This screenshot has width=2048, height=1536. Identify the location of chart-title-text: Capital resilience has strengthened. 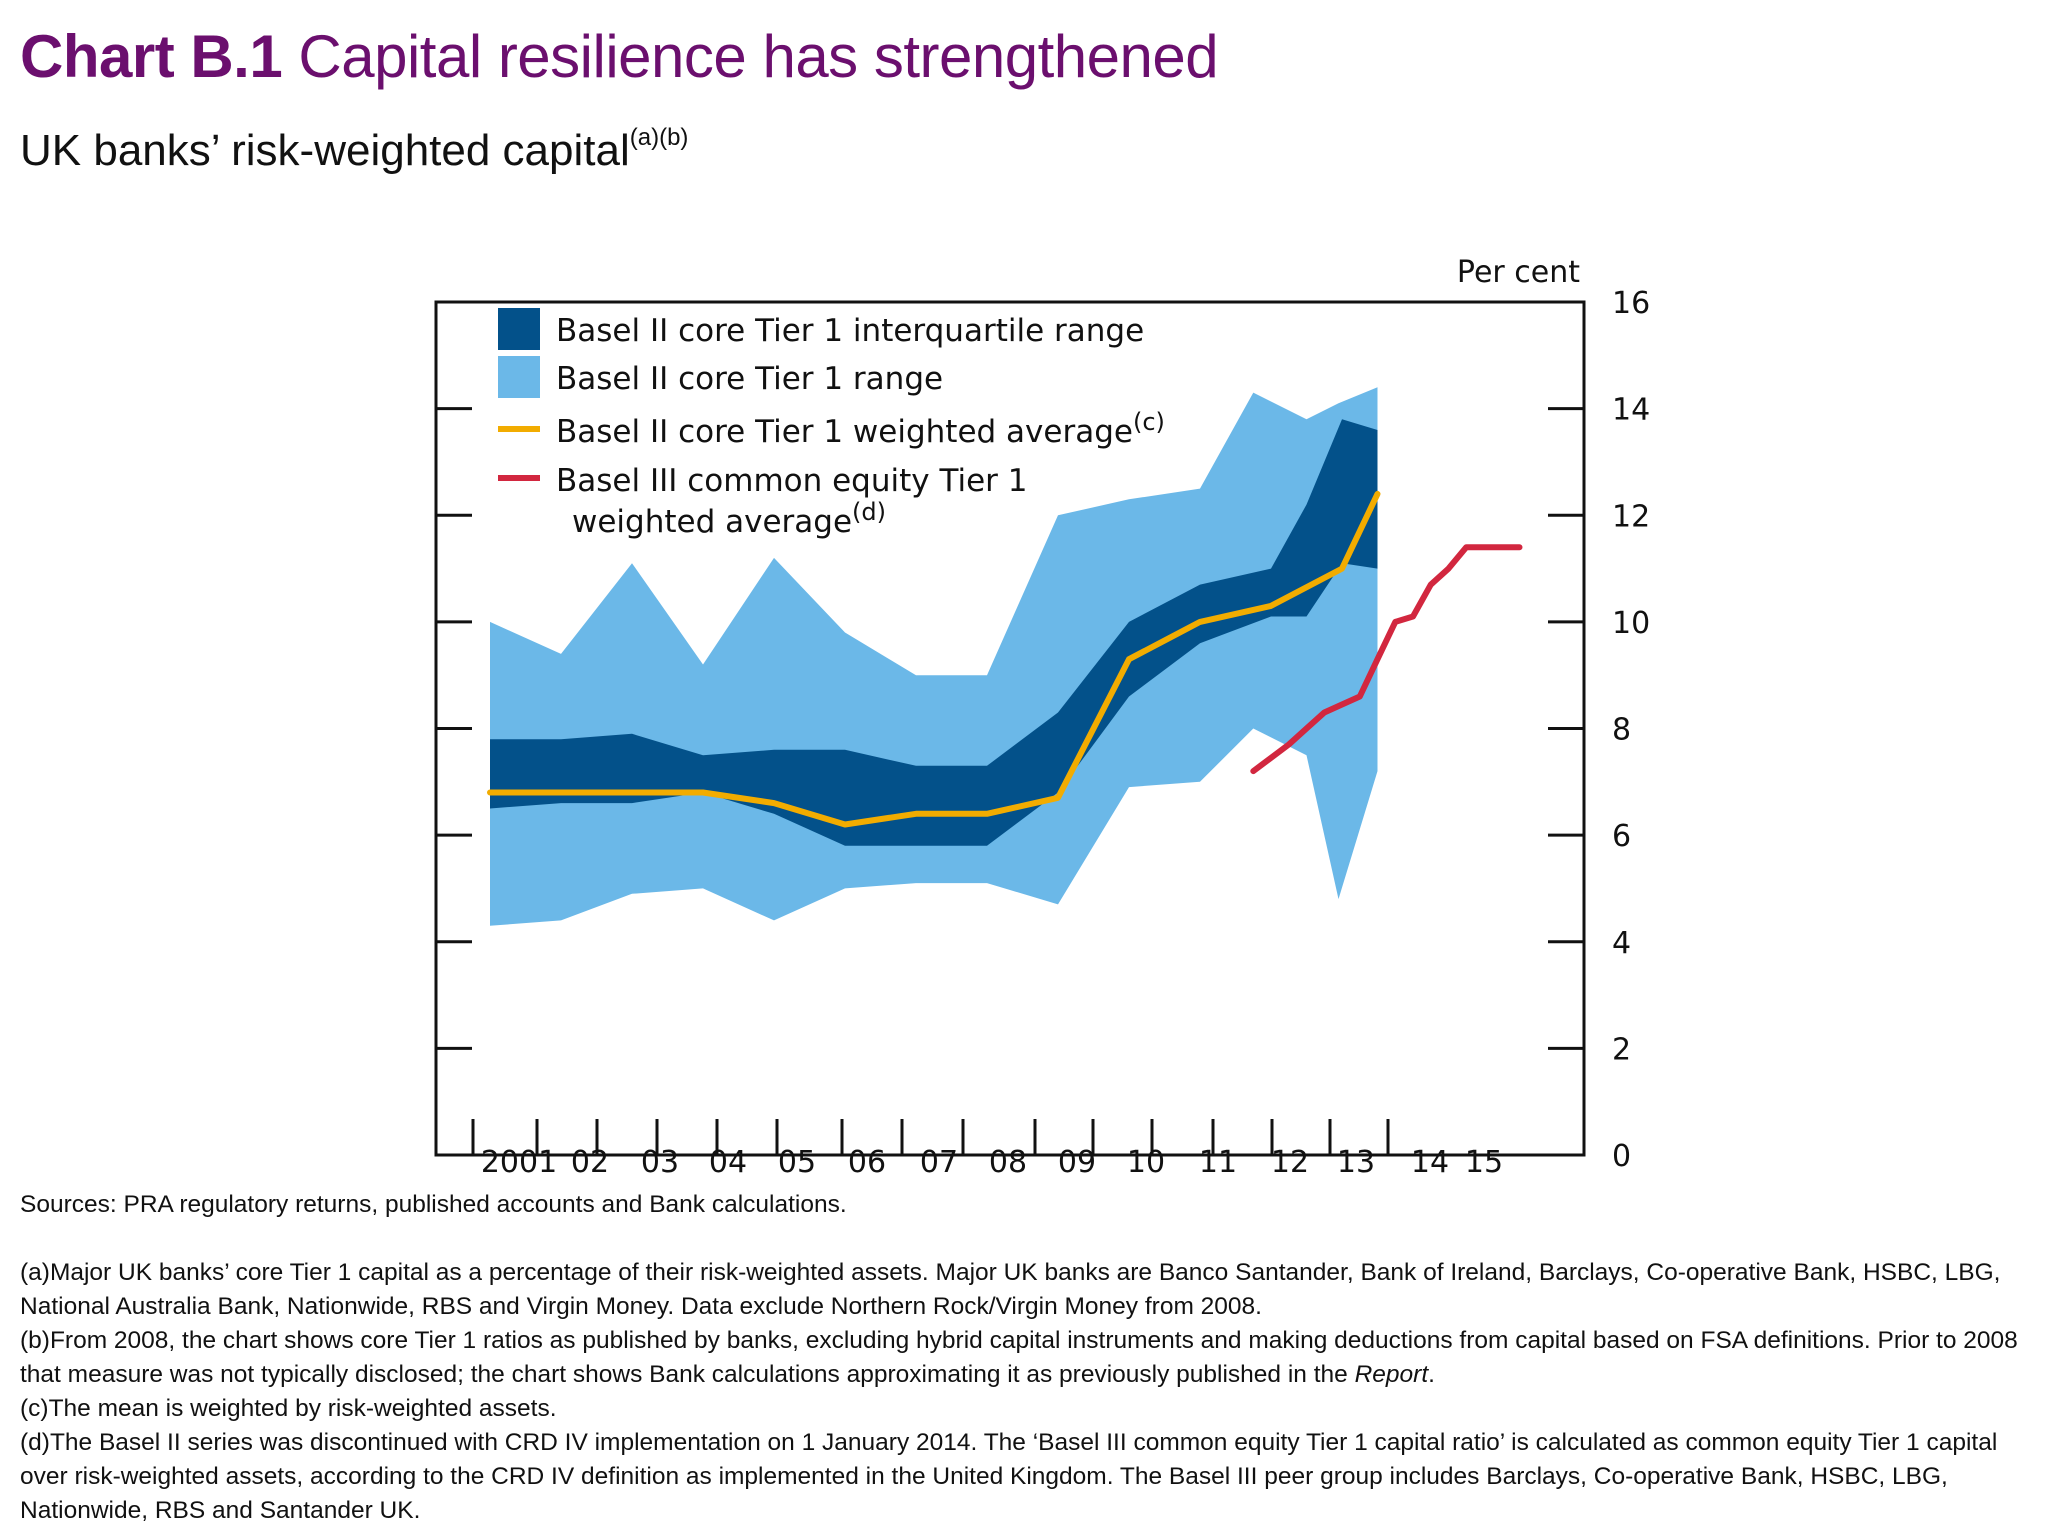
(758, 56).